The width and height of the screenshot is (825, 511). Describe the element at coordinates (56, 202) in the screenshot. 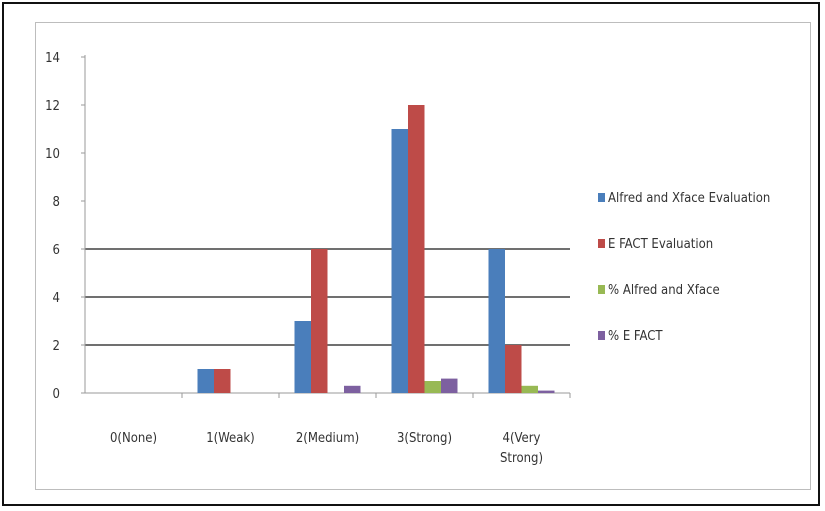

I see `y-tick-label: 8` at that location.